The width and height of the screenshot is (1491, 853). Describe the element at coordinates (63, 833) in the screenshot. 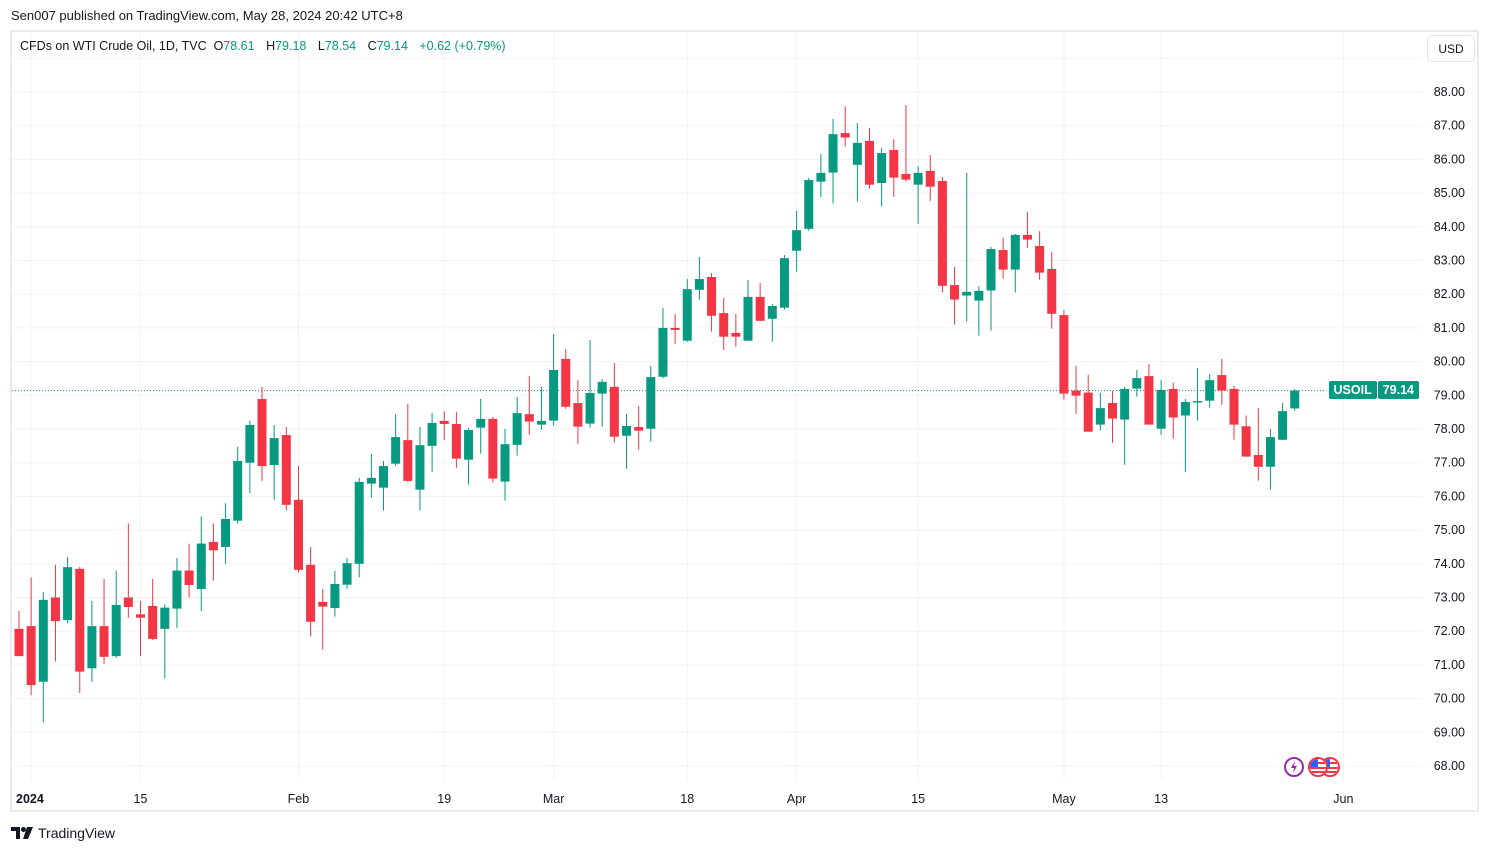

I see `tradingview-logo: TradingView` at that location.